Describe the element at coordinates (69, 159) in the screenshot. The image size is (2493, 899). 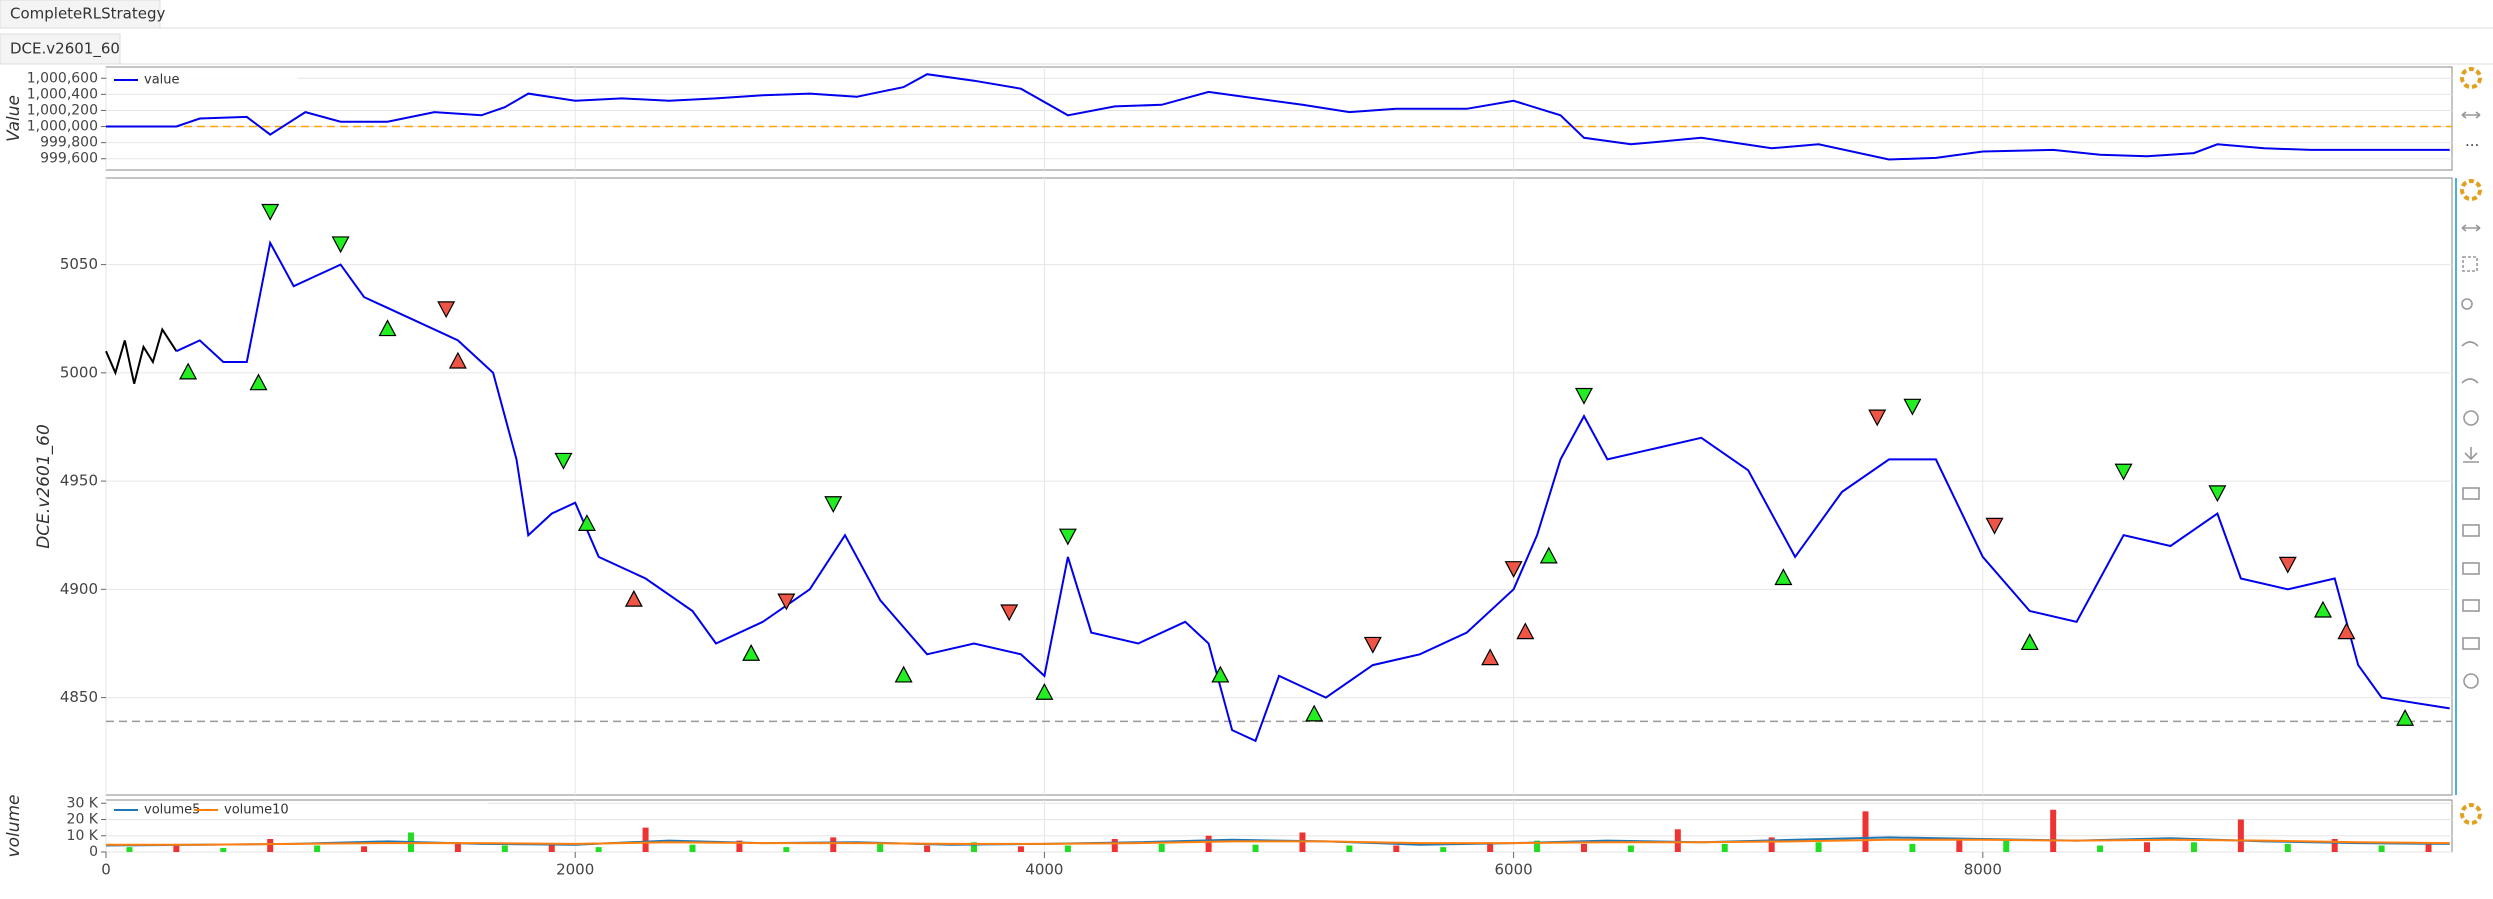
I see `y-tick-label: 999,600` at that location.